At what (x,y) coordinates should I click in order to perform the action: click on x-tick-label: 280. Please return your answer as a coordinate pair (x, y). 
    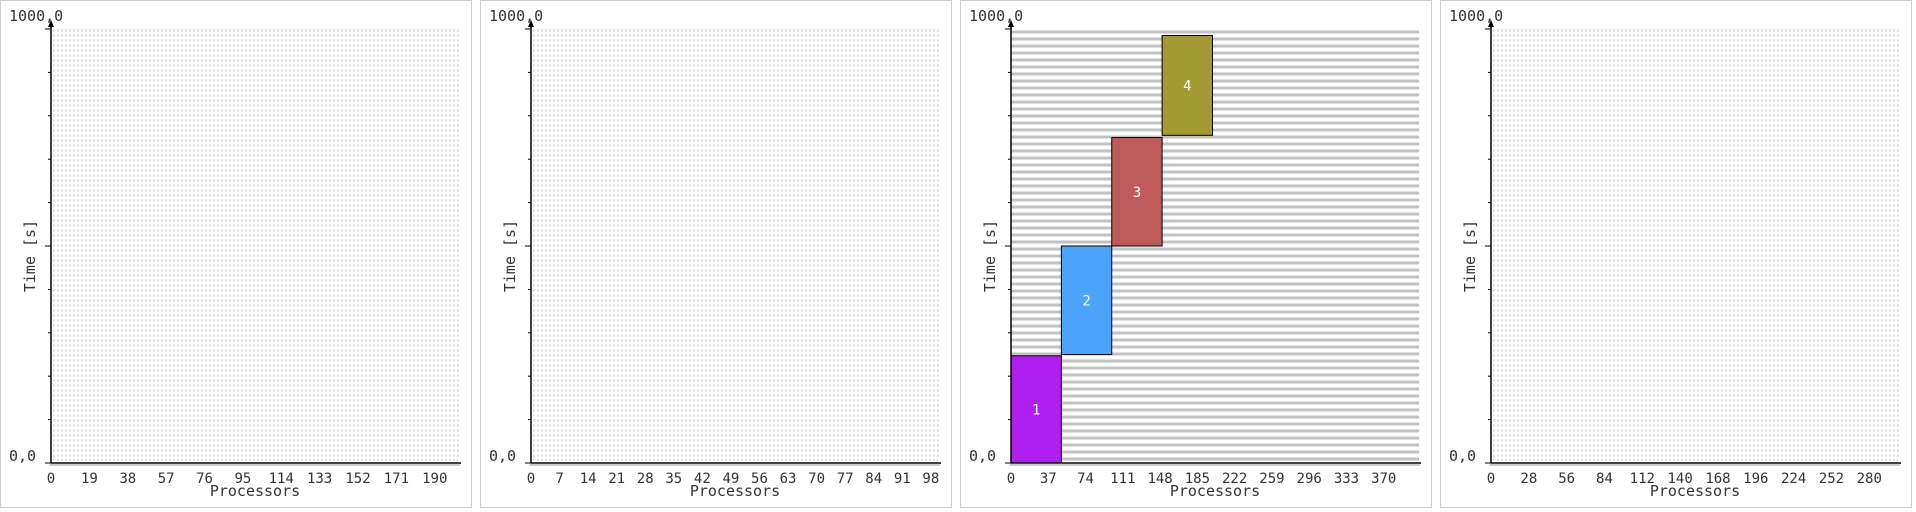
    Looking at the image, I should click on (1869, 479).